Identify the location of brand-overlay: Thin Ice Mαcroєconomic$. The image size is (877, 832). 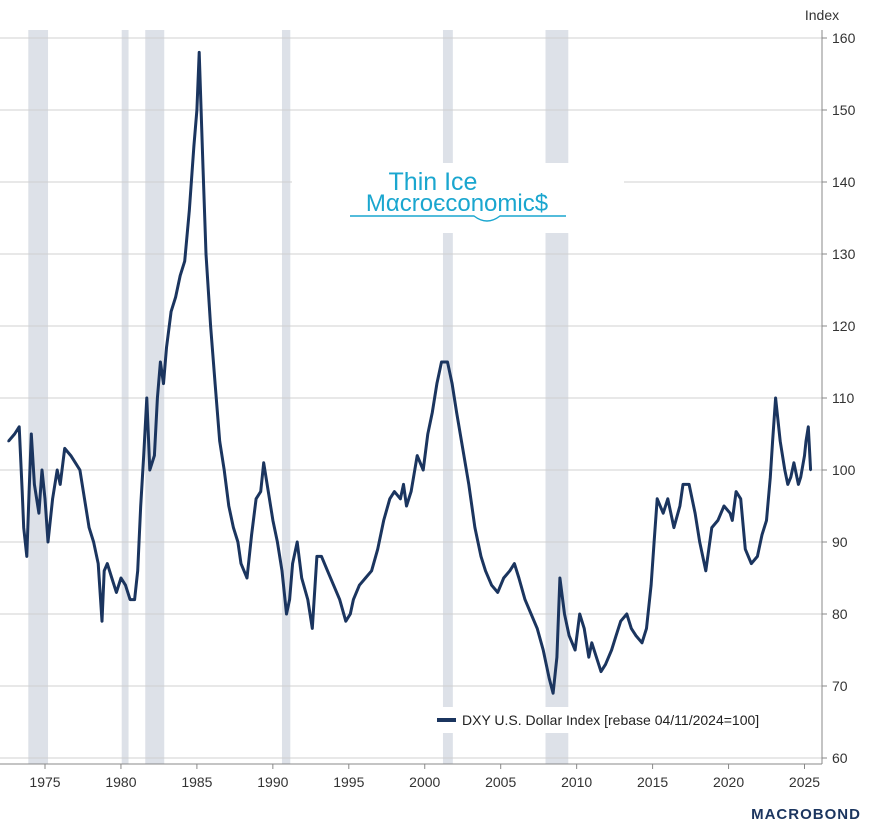
(458, 198).